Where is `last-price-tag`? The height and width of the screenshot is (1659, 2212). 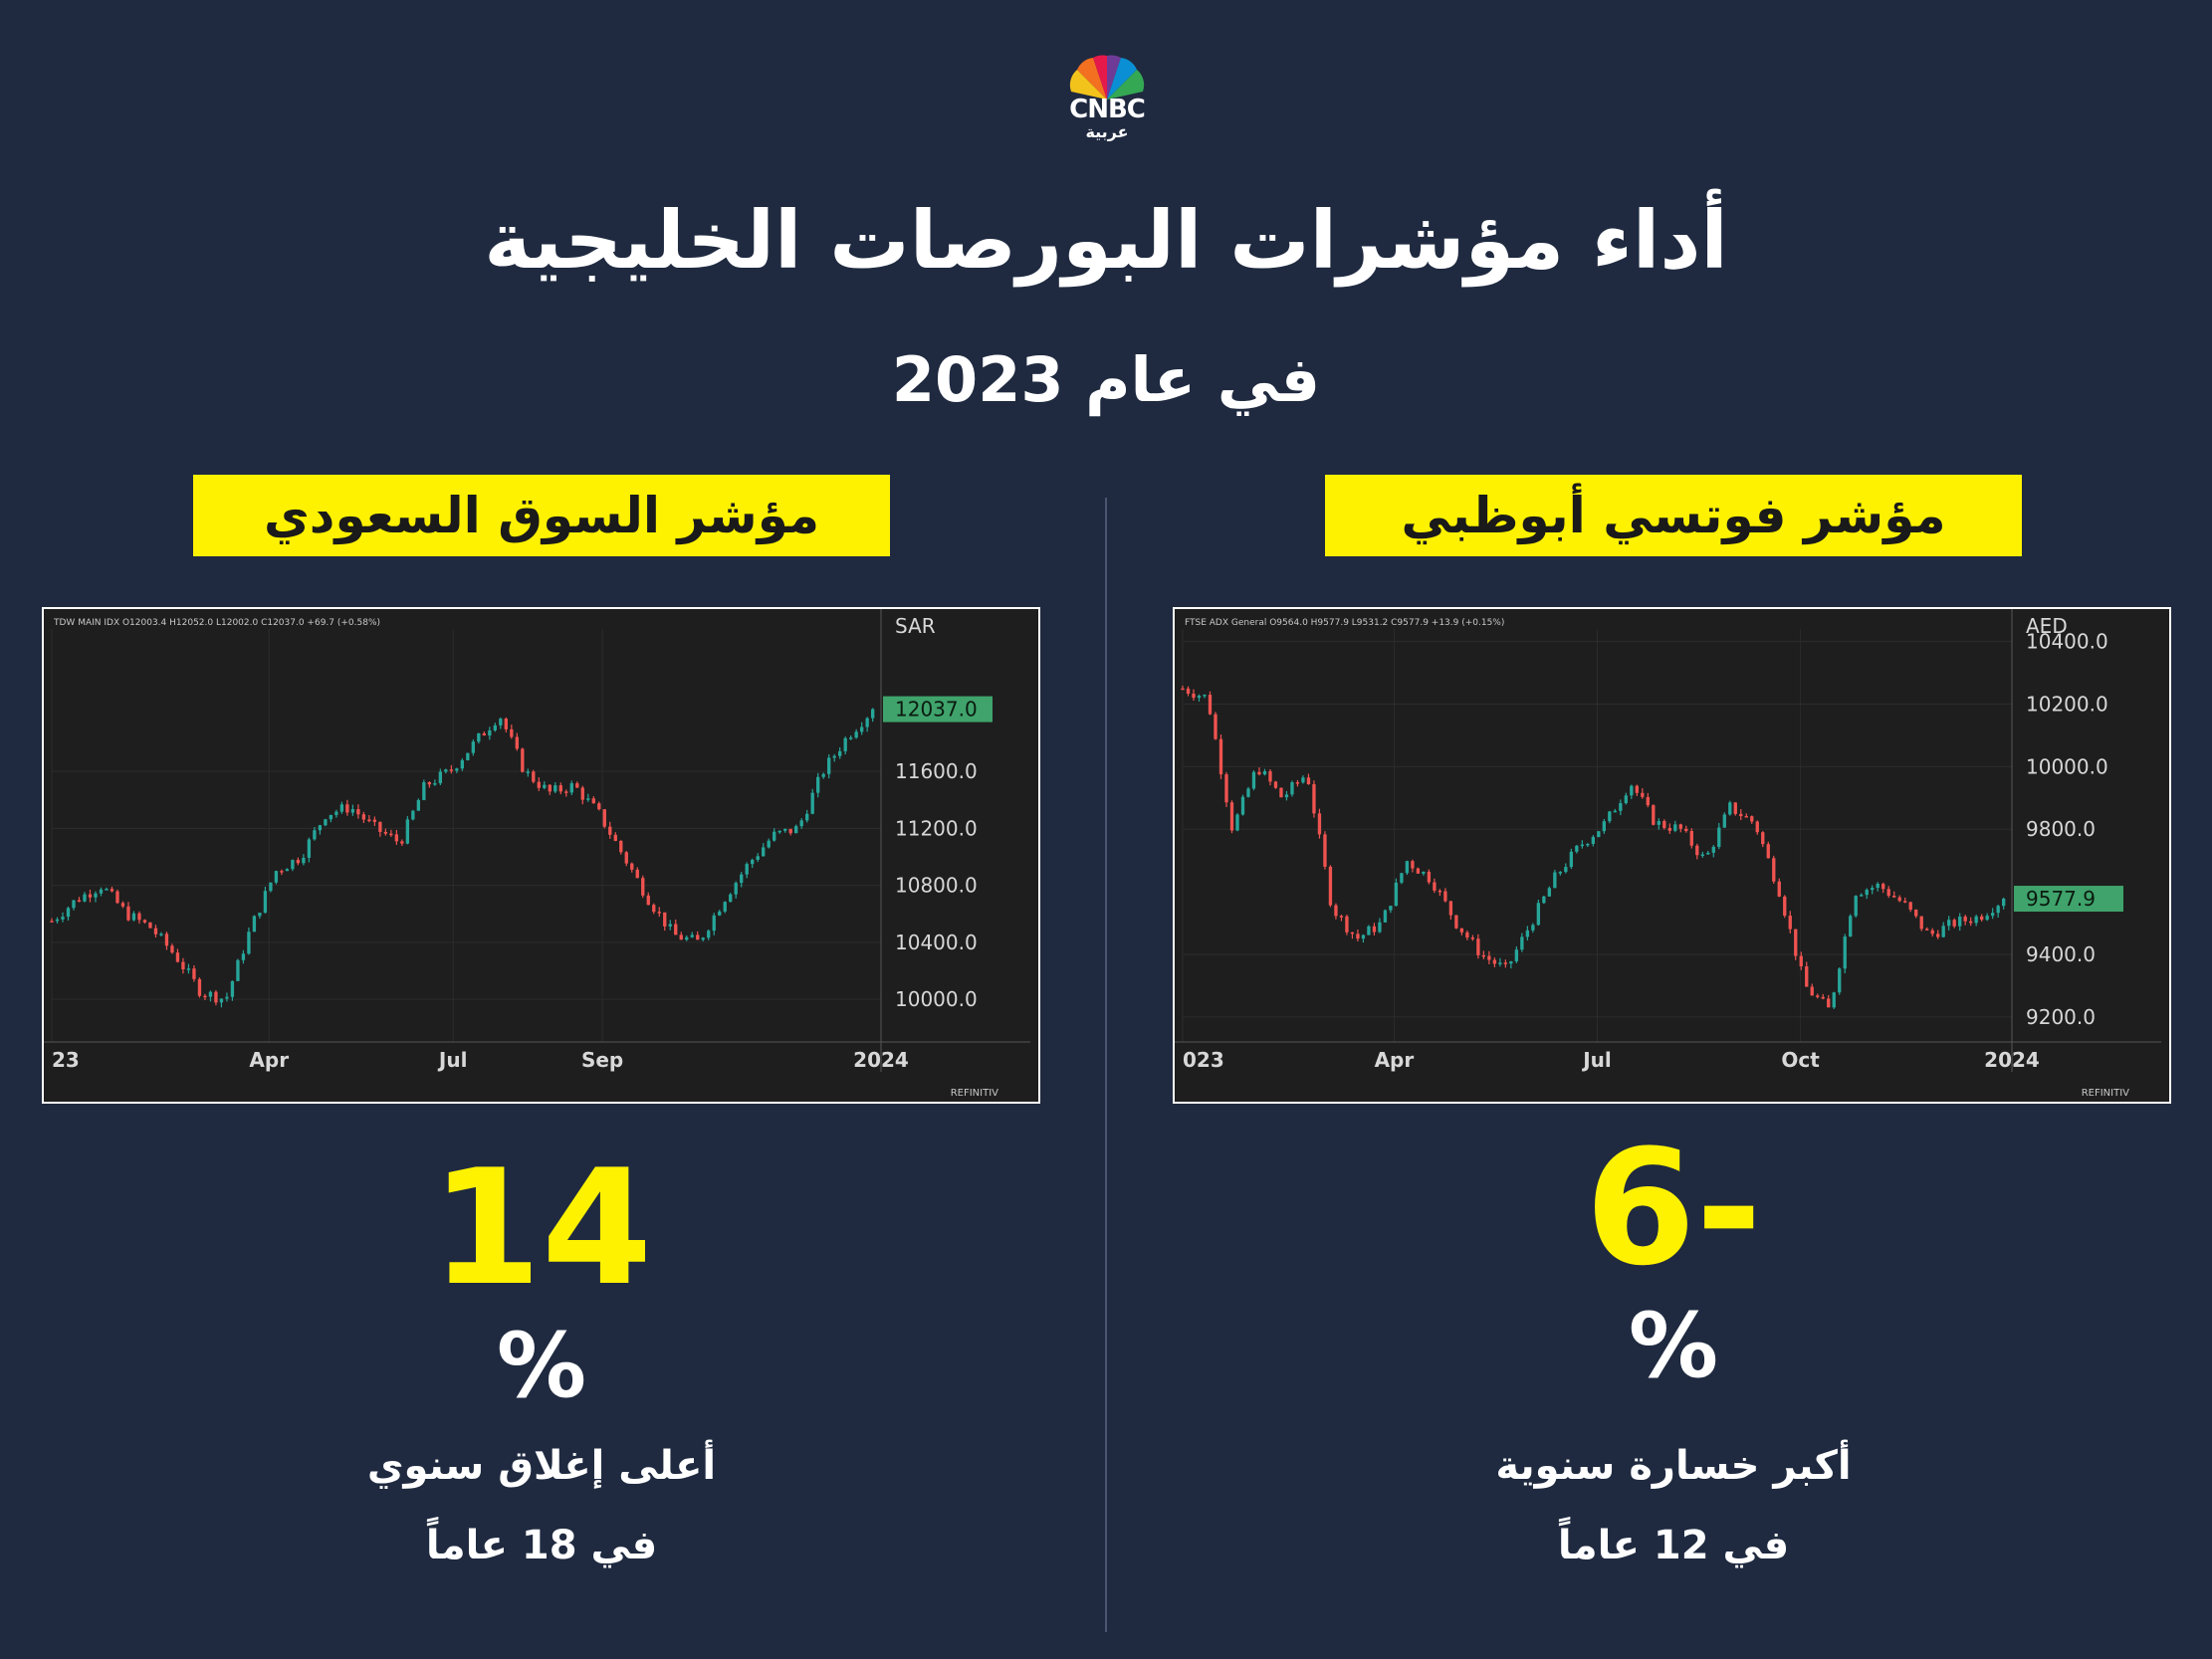 last-price-tag is located at coordinates (938, 709).